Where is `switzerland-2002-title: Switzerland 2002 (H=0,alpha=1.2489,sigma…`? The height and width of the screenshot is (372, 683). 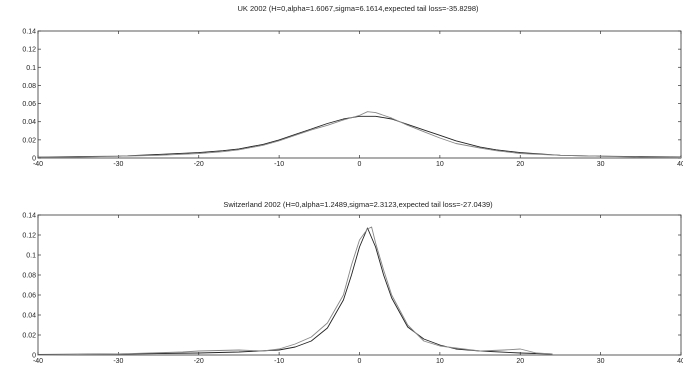 switzerland-2002-title: Switzerland 2002 (H=0,alpha=1.2489,sigma… is located at coordinates (358, 204).